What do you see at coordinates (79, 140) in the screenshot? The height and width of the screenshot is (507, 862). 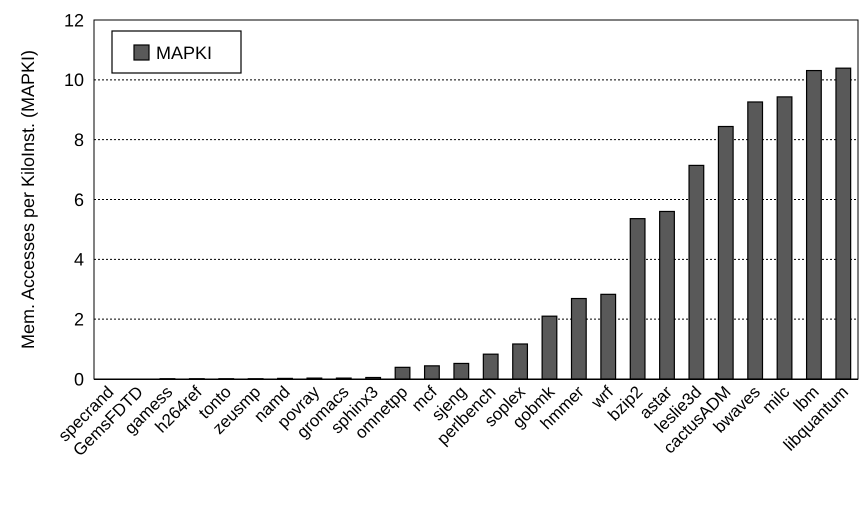 I see `y-tick-label: 8` at bounding box center [79, 140].